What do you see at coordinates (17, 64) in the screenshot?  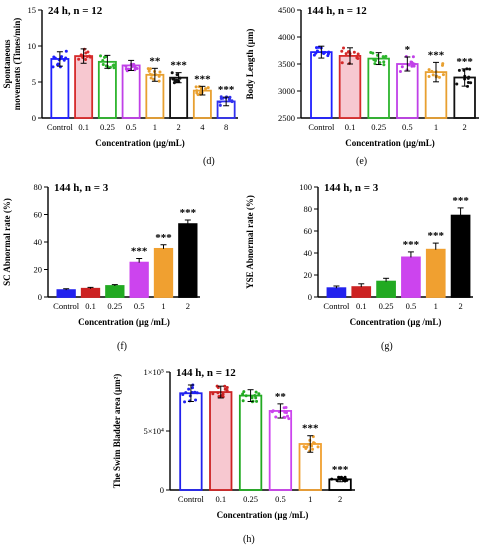 I see `y-axis-label: movements (Times/min)` at bounding box center [17, 64].